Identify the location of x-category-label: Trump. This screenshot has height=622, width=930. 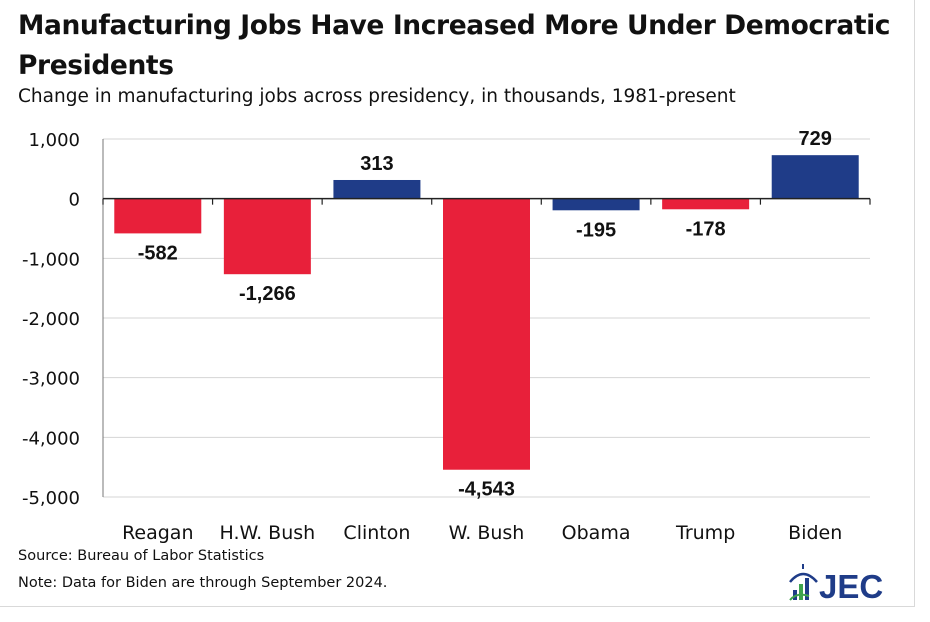
(705, 533).